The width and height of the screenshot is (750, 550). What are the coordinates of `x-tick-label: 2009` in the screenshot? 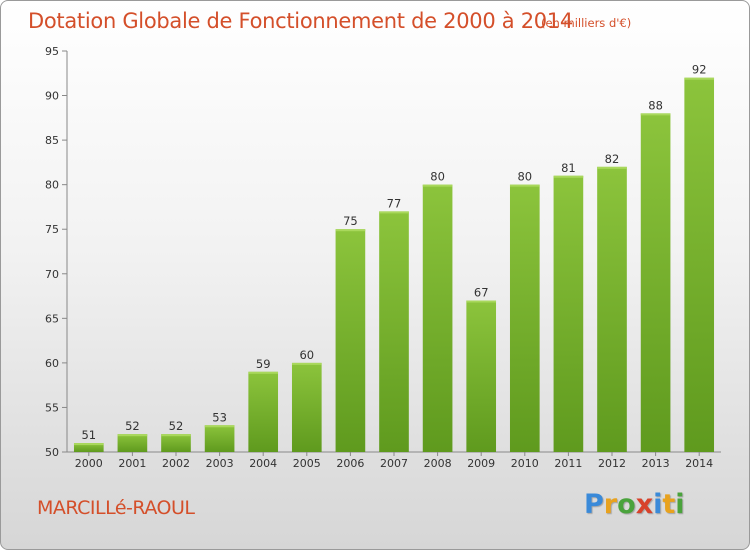 It's located at (481, 463).